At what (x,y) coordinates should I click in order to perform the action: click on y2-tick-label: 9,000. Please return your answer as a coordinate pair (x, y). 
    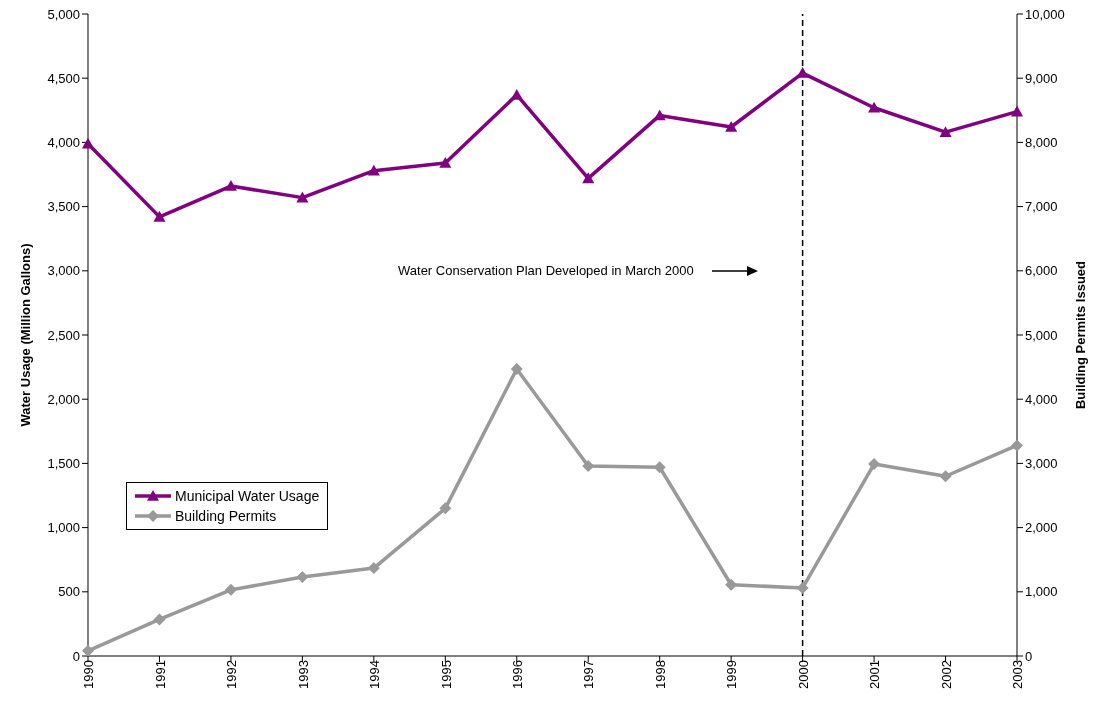
    Looking at the image, I should click on (1041, 78).